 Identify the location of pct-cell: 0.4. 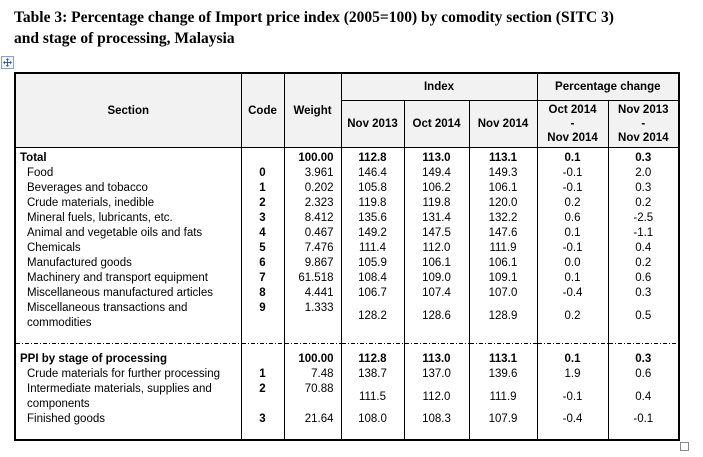
(643, 397).